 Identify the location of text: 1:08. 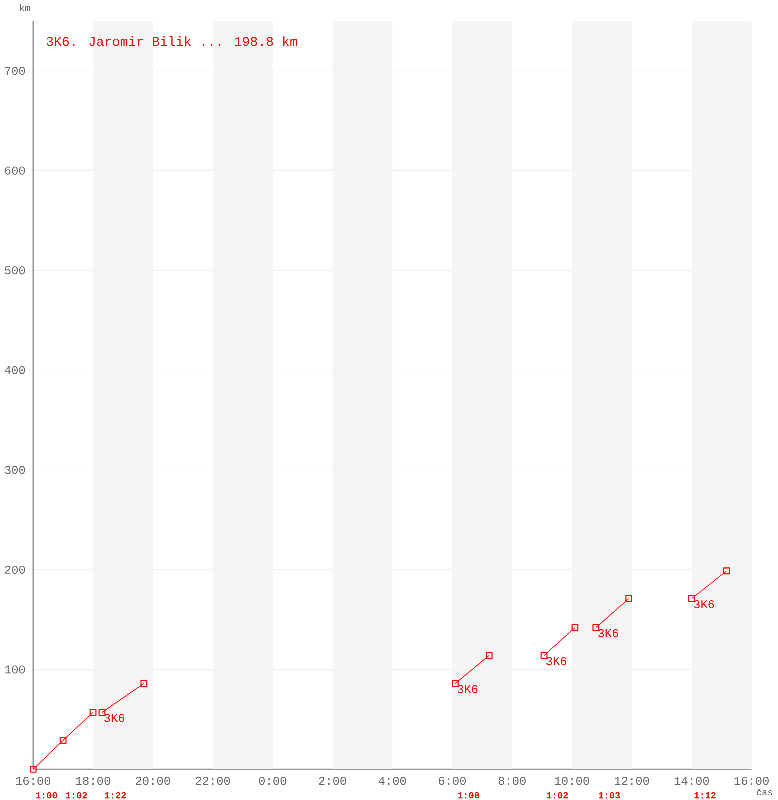
(469, 795).